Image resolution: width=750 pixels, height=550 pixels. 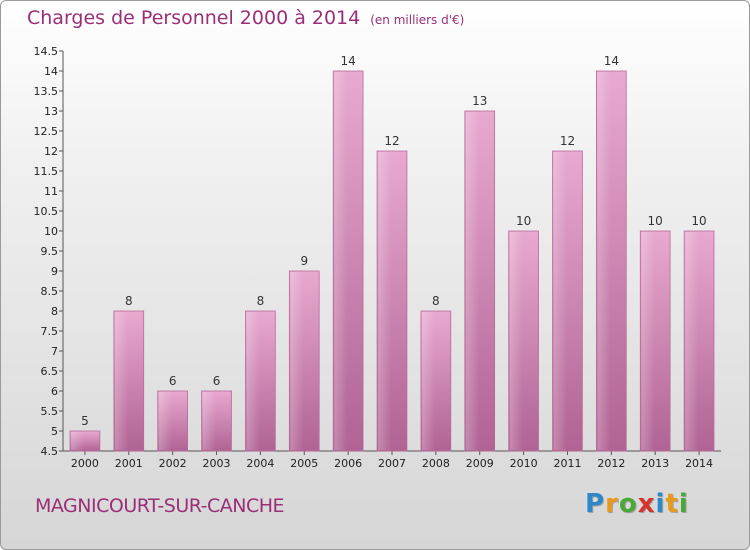 I want to click on x-tick-label-2004: 2004, so click(x=260, y=463).